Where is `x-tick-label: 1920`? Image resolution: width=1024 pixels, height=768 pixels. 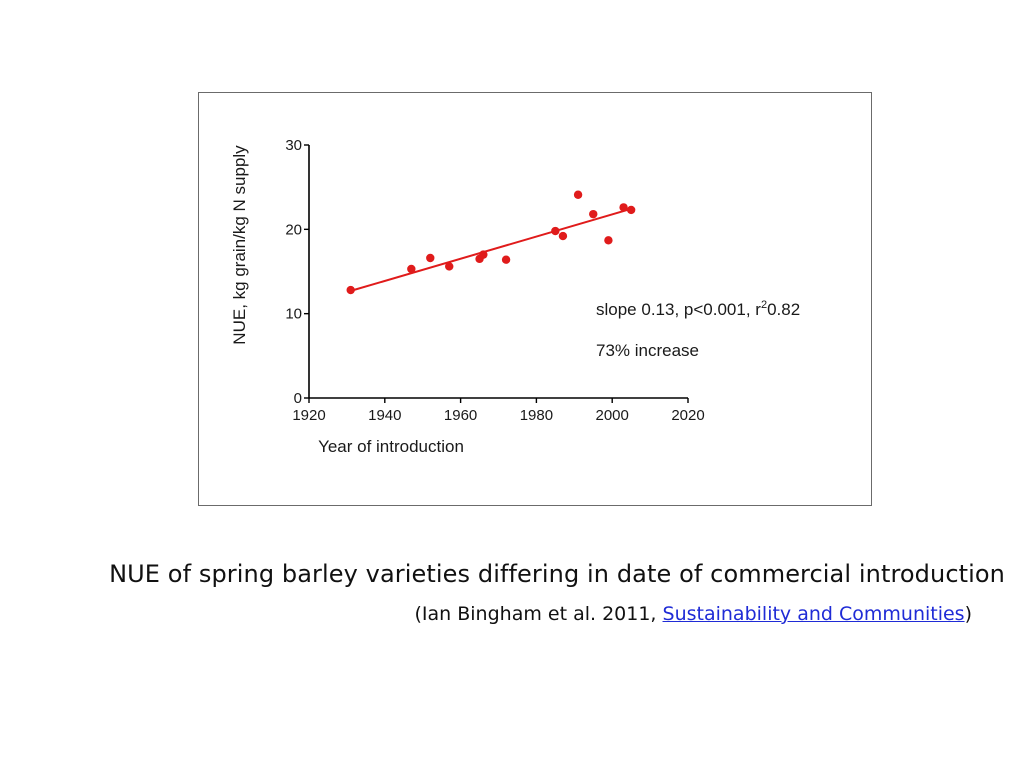
x-tick-label: 1920 is located at coordinates (308, 415).